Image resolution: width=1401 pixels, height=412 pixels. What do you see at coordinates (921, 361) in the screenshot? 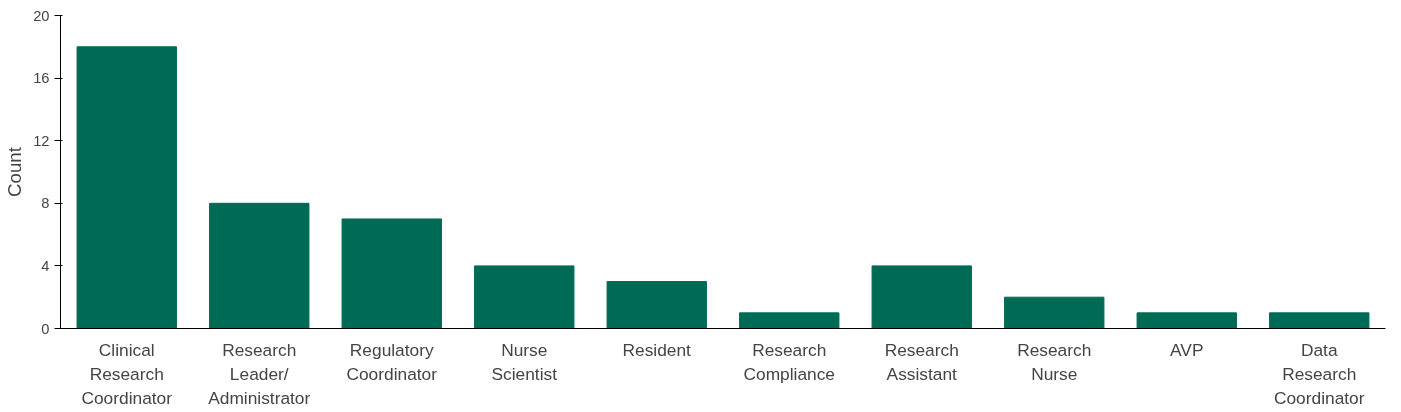
I see `x-tick-label: Research Assistant` at bounding box center [921, 361].